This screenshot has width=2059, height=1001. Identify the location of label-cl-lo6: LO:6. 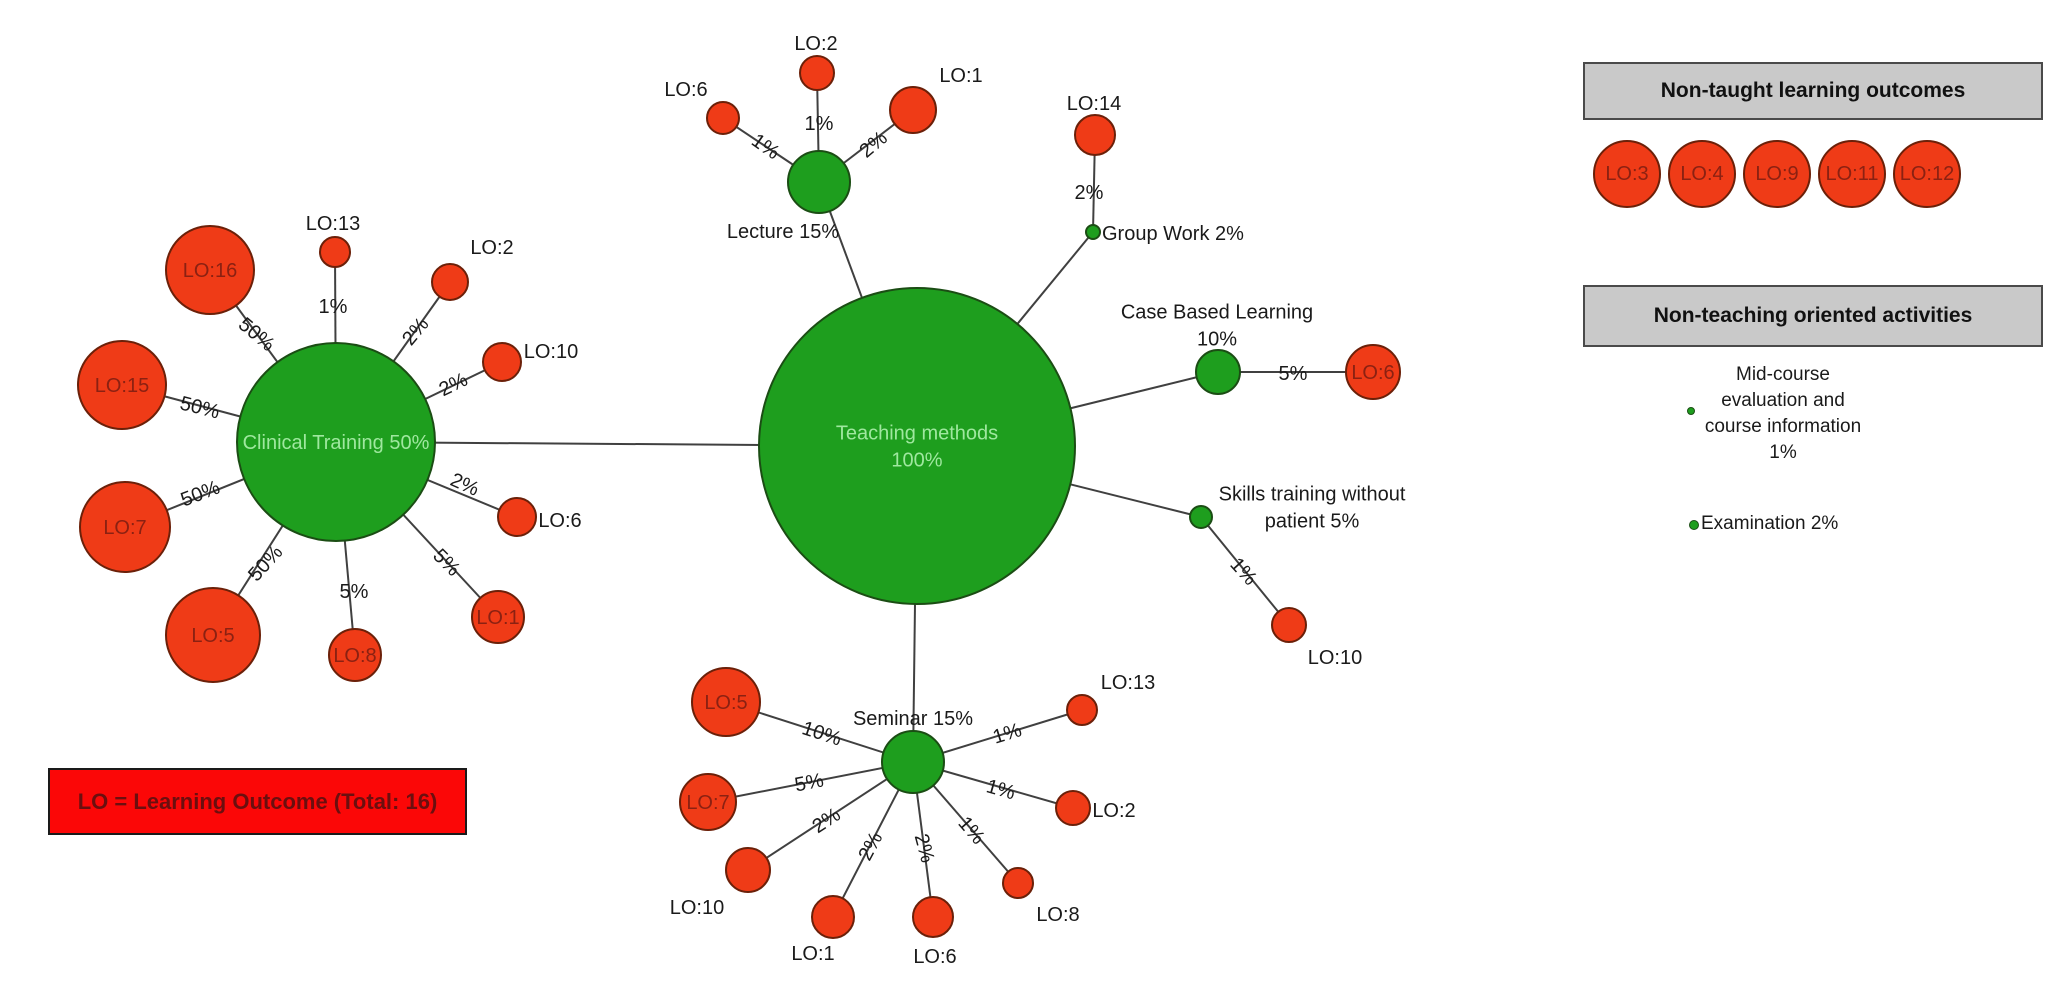
(559, 521).